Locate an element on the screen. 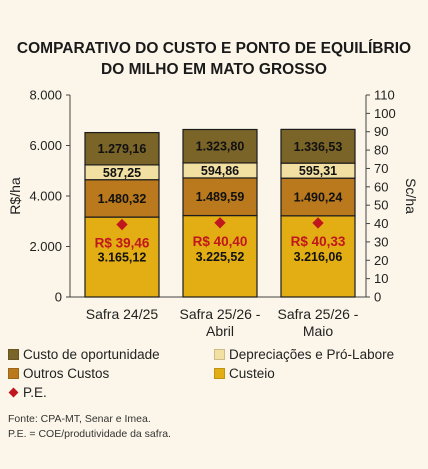  legend-item-custo-oportunidade: Custo de oportunidade is located at coordinates (84, 354).